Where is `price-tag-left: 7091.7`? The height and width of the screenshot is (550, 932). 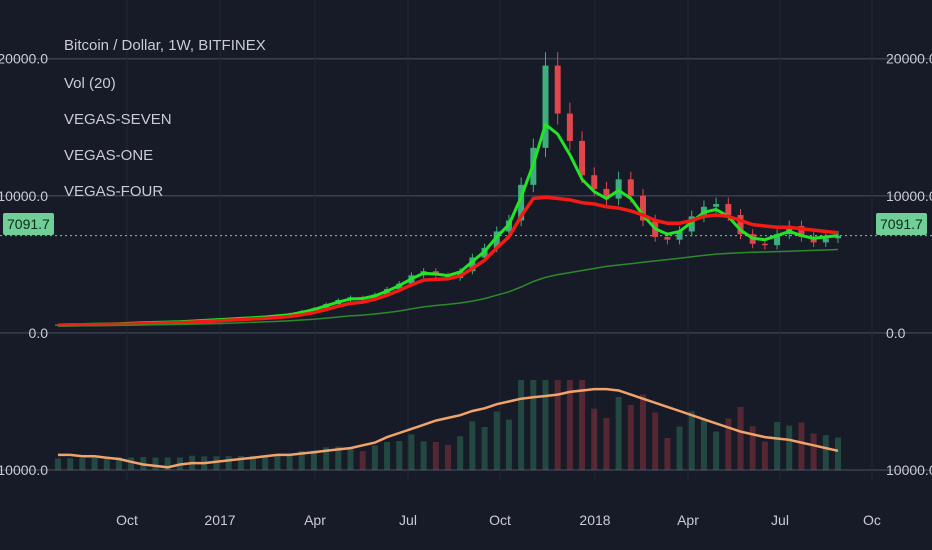
price-tag-left: 7091.7 is located at coordinates (28, 224).